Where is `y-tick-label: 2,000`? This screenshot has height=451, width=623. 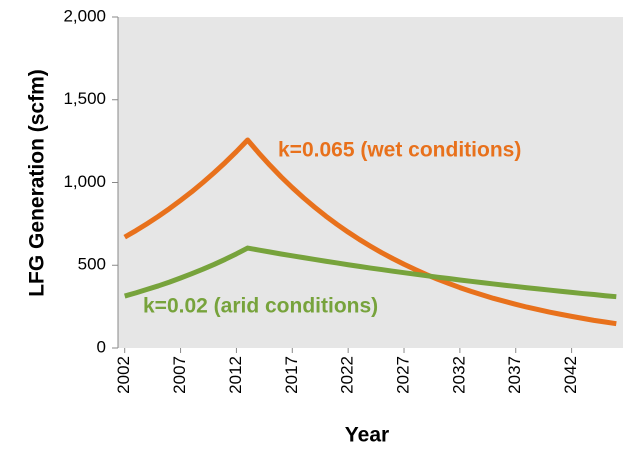 y-tick-label: 2,000 is located at coordinates (84, 15).